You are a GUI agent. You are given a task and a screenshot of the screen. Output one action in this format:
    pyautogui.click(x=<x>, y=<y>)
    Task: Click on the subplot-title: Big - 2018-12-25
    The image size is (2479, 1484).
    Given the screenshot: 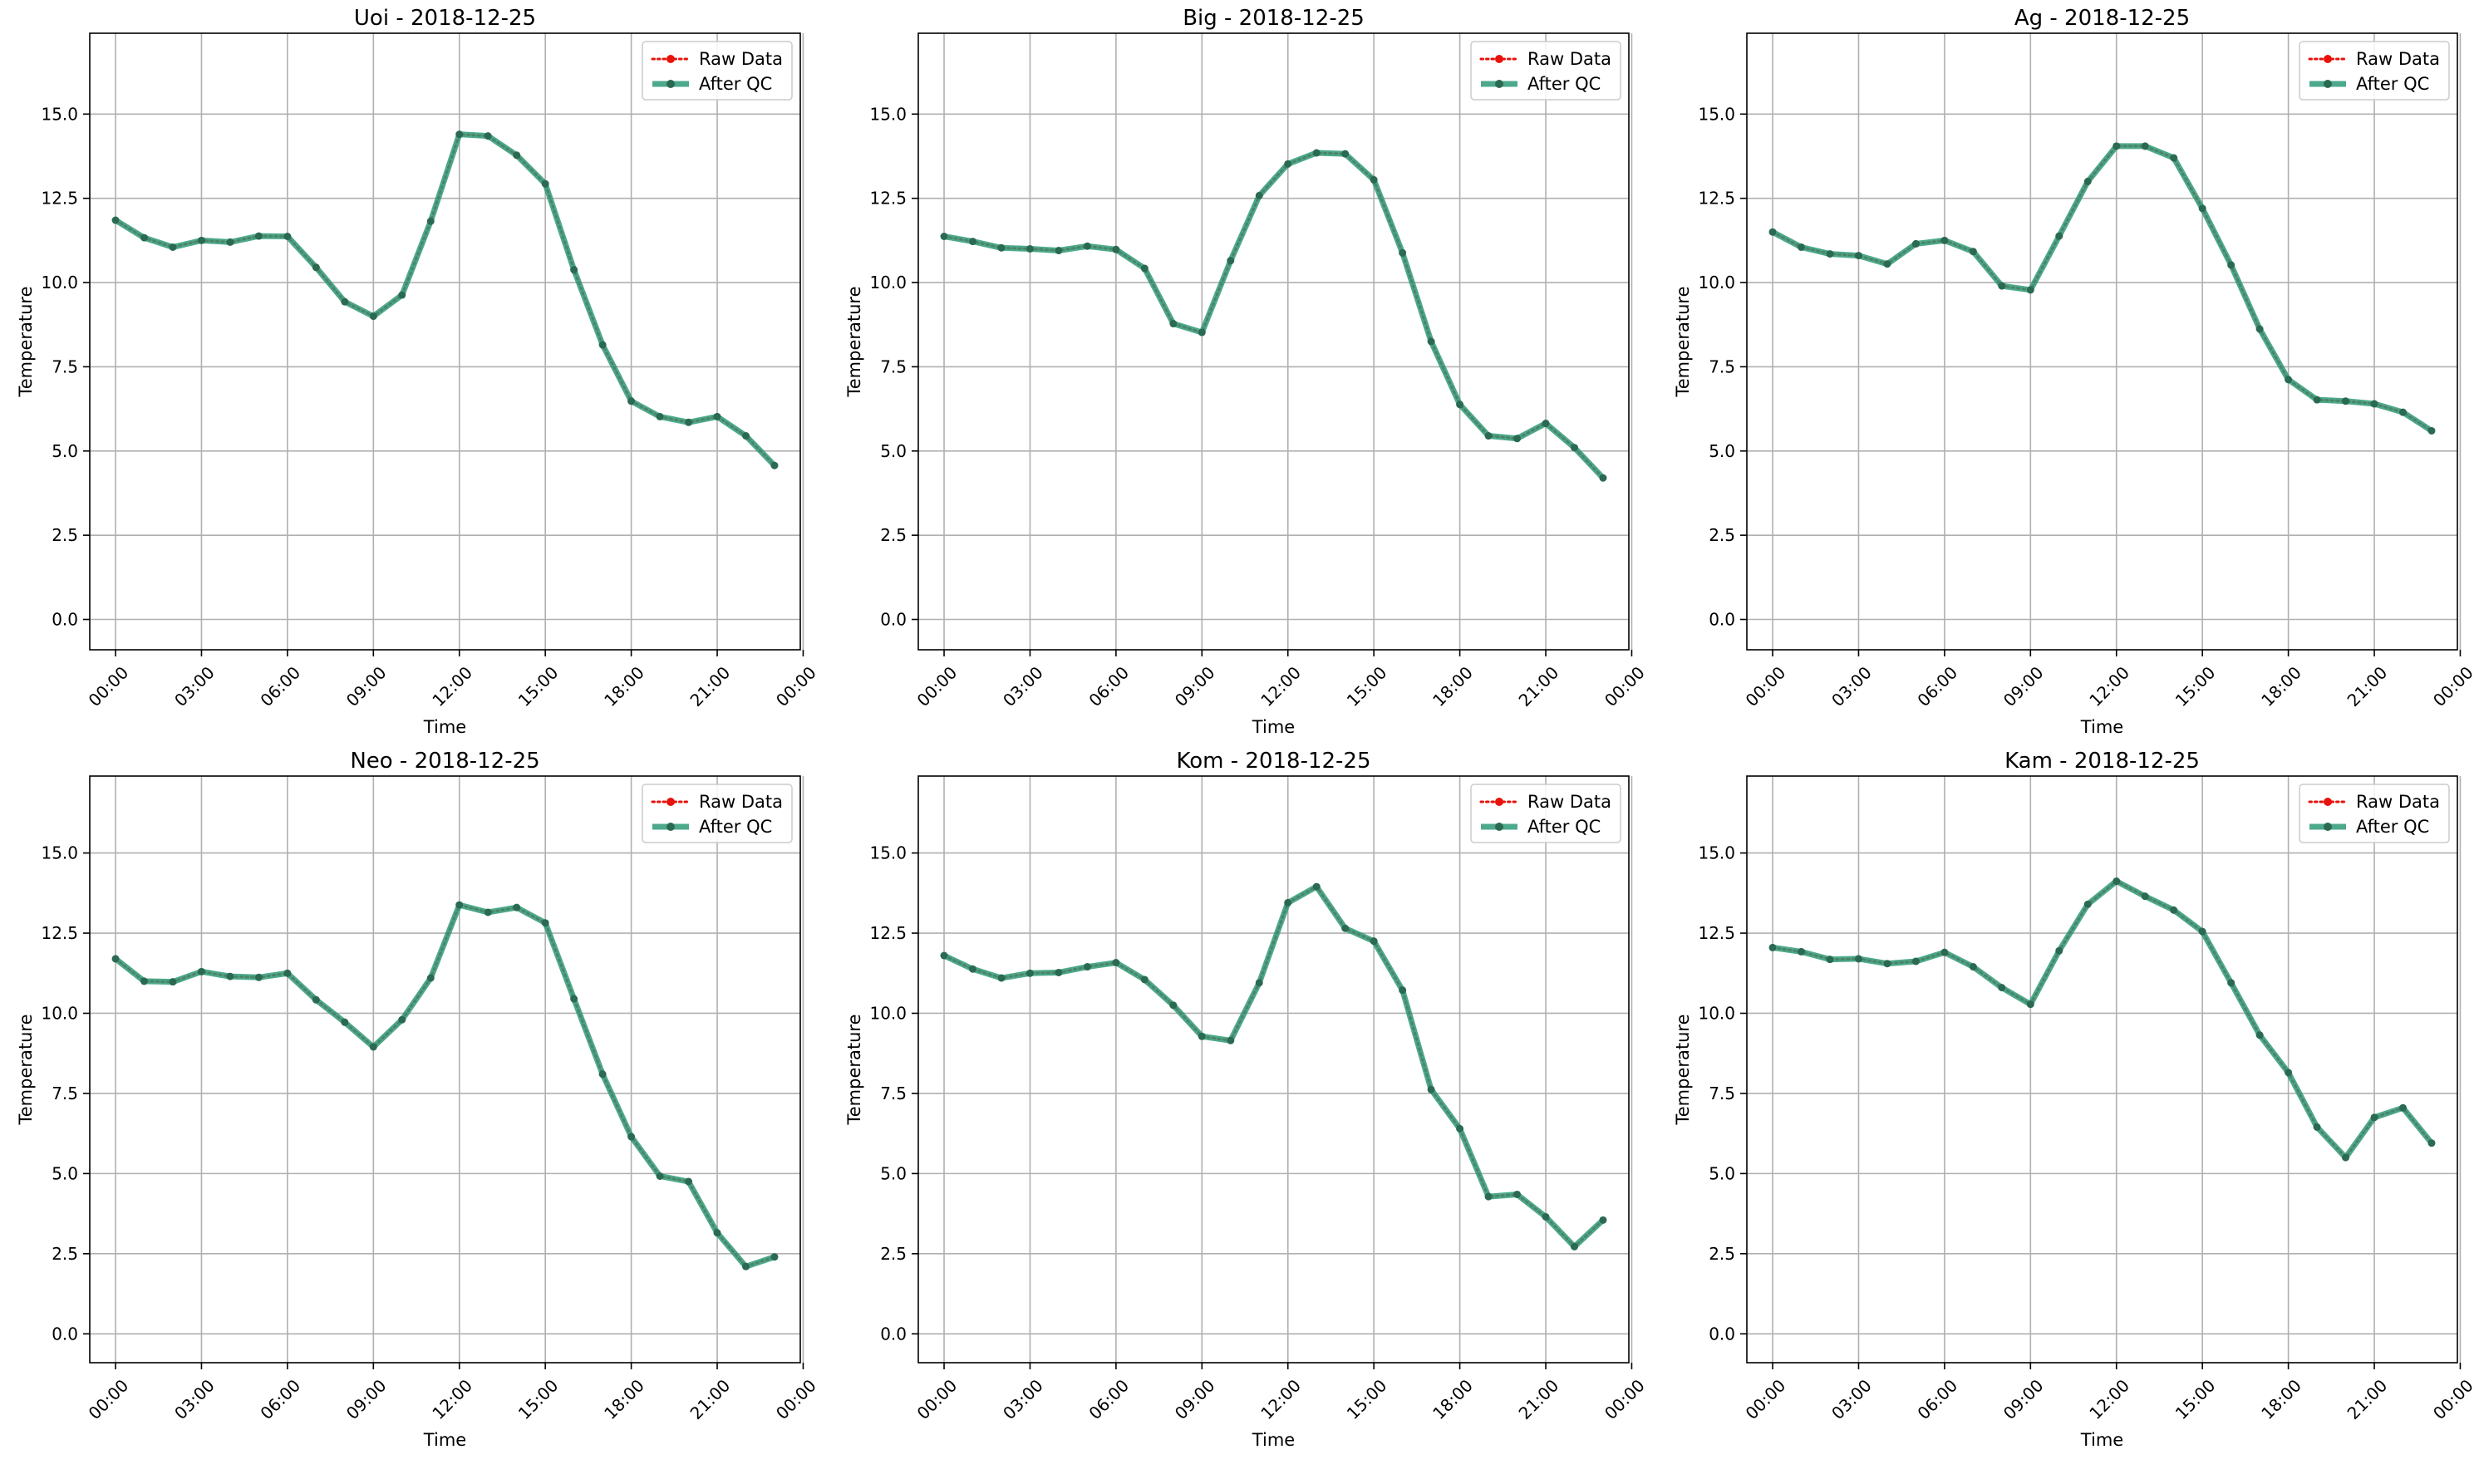 What is the action you would take?
    pyautogui.click(x=1274, y=18)
    